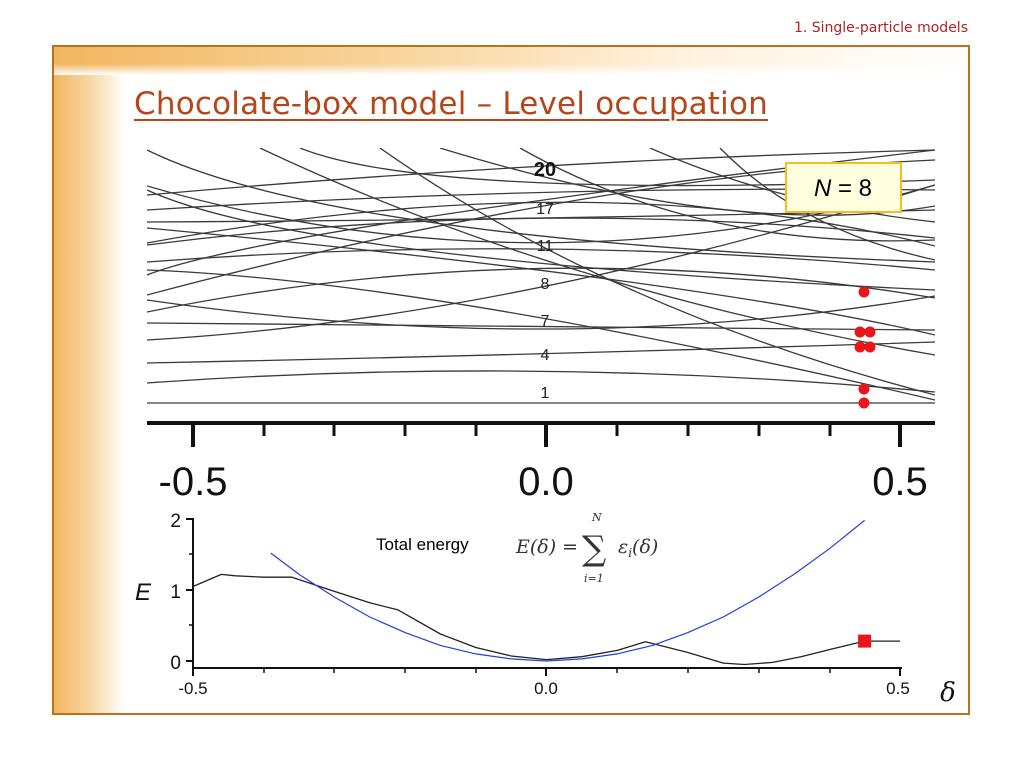  Describe the element at coordinates (89, 380) in the screenshot. I see `frame-gradient-left` at that location.